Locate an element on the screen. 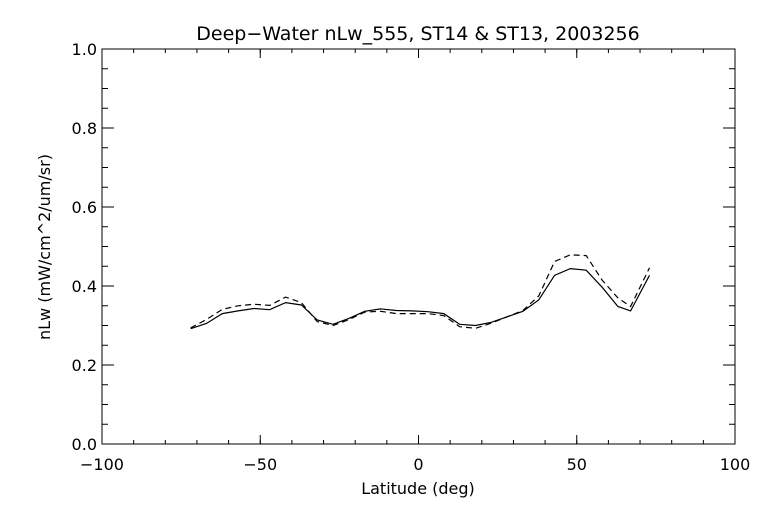 The image size is (768, 512). y-tick-label: 1.0 is located at coordinates (84, 49).